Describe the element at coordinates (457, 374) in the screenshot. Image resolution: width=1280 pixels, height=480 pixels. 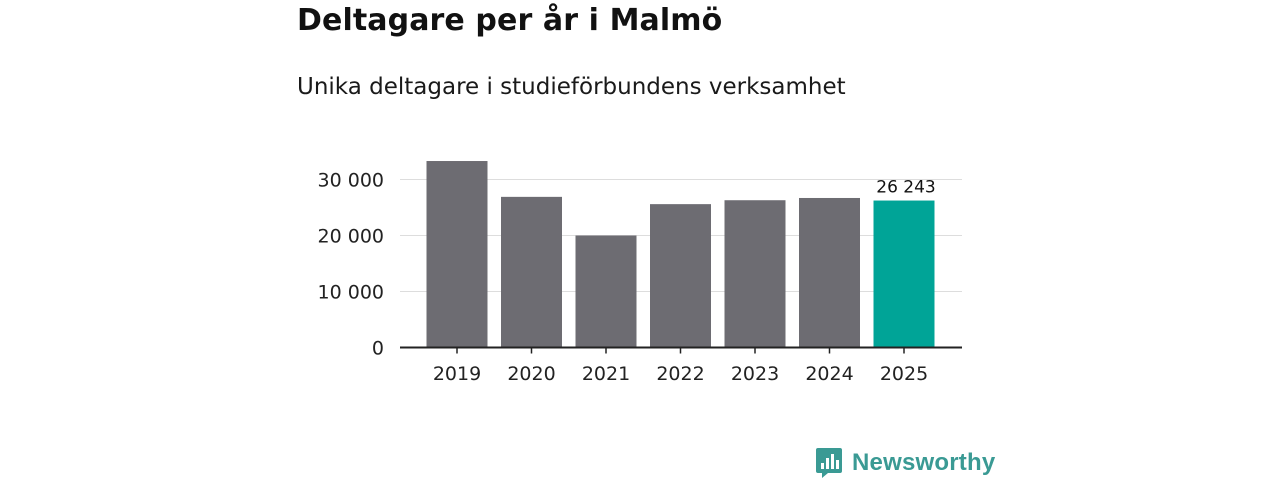
I see `x-tick-label: 2019` at that location.